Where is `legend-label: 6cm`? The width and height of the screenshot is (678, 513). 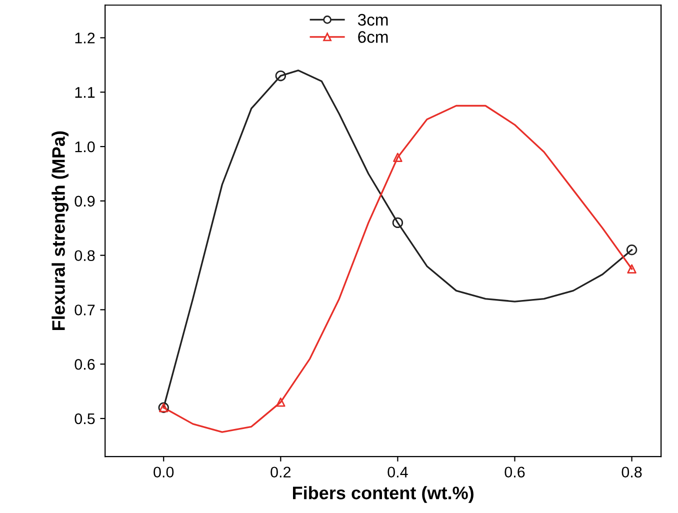
legend-label: 6cm is located at coordinates (373, 37).